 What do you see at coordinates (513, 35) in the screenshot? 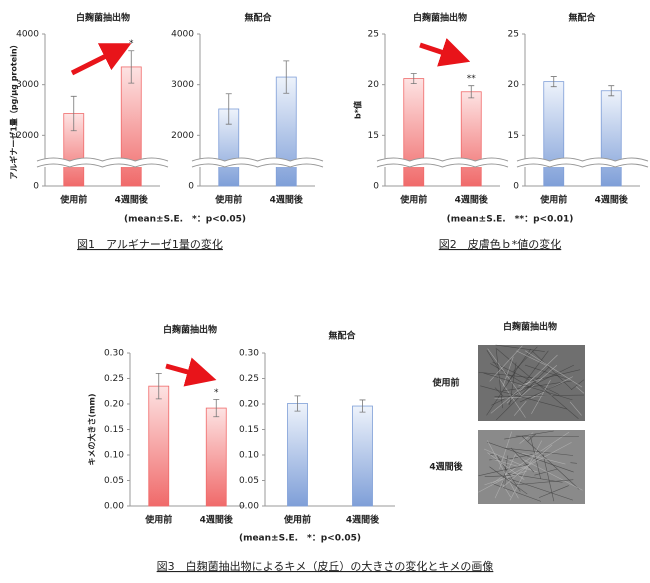
I see `y-tick-label: 25` at bounding box center [513, 35].